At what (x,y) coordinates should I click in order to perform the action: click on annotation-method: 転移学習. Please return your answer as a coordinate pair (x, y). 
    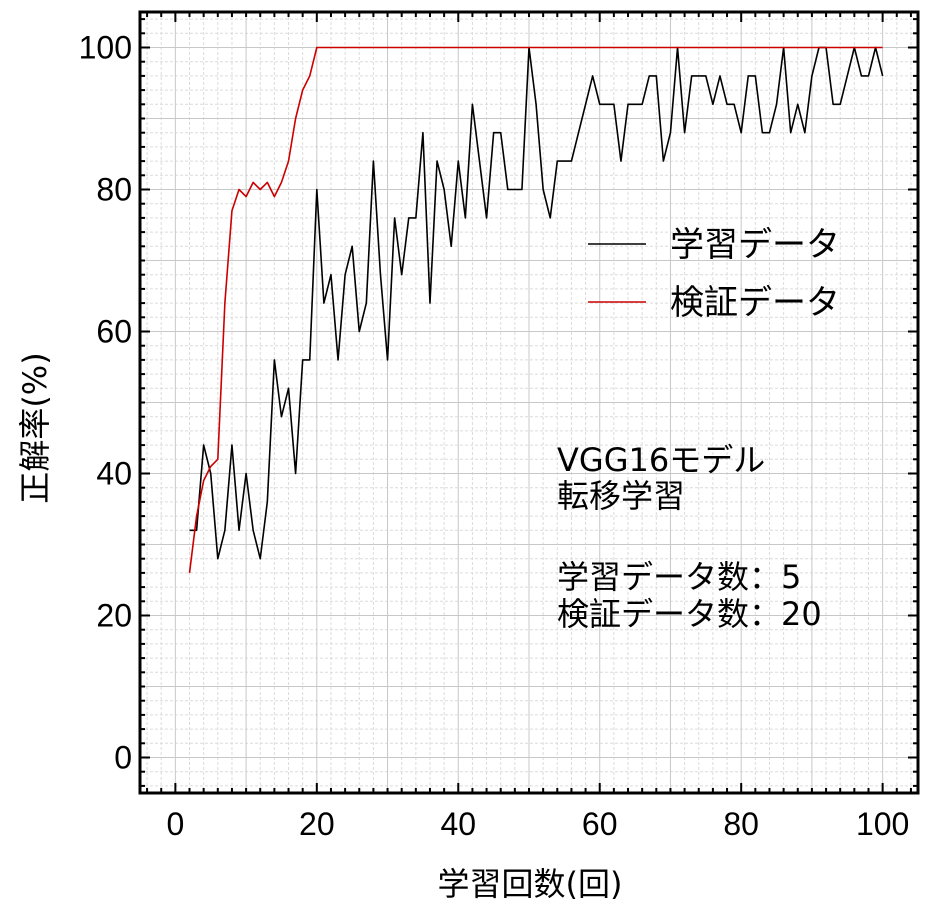
    Looking at the image, I should click on (621, 496).